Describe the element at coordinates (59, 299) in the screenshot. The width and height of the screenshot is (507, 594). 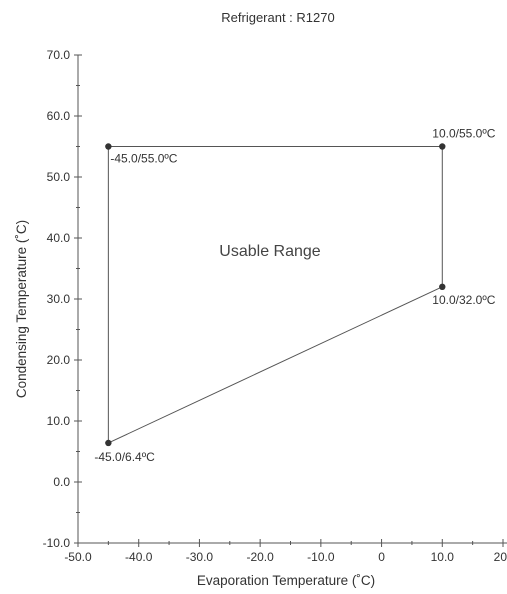
I see `y-tick-label: 30.0` at that location.